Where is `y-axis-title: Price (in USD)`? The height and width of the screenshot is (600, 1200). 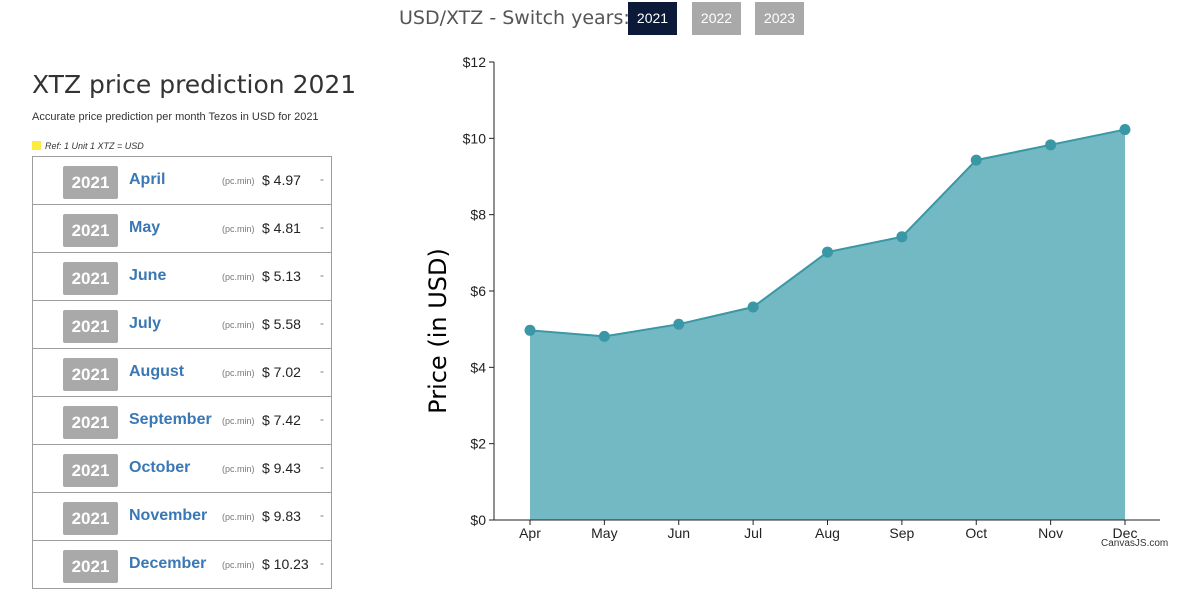 y-axis-title: Price (in USD) is located at coordinates (438, 331).